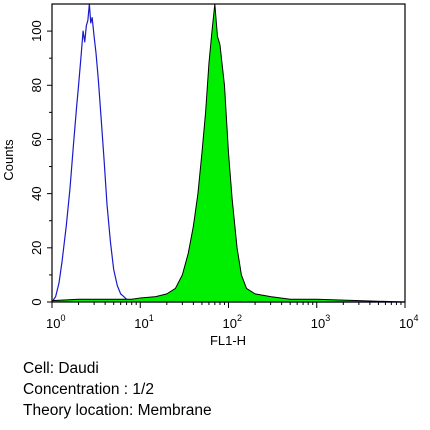 This screenshot has height=430, width=430. Describe the element at coordinates (36, 301) in the screenshot. I see `y-tick-label: 0` at that location.